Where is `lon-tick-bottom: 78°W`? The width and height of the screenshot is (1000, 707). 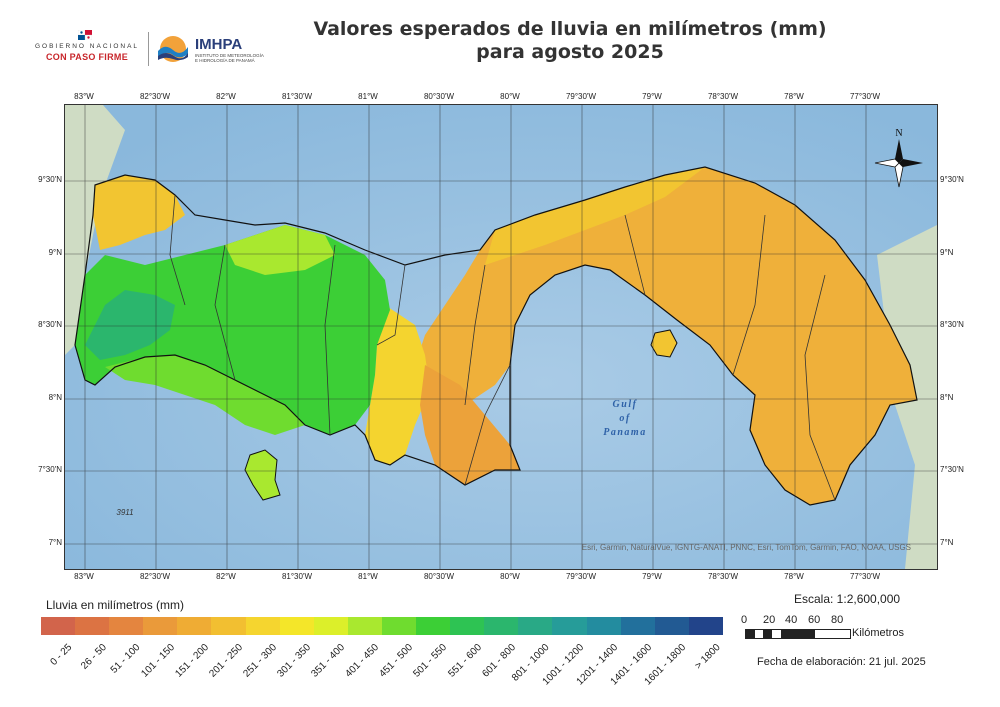
lon-tick-bottom: 78°W is located at coordinates (794, 576).